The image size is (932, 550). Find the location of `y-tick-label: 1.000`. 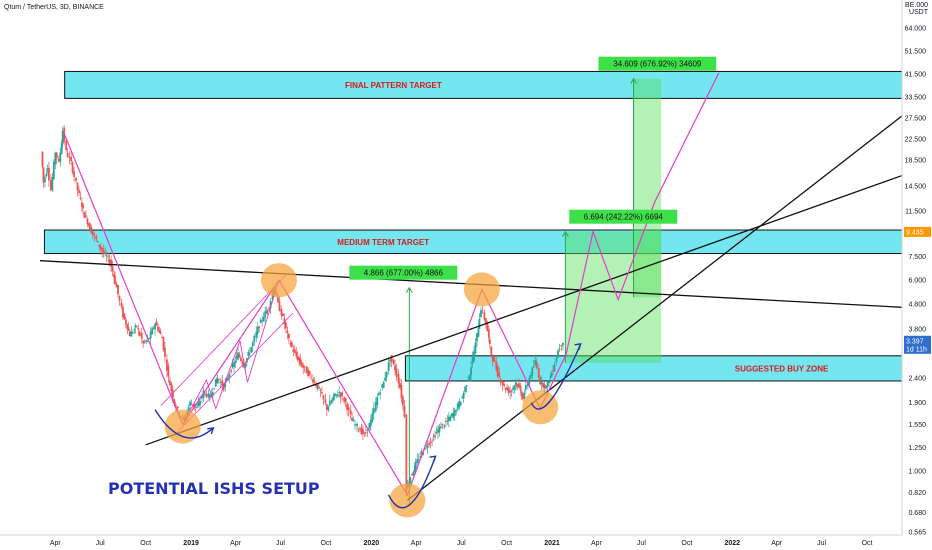

y-tick-label: 1.000 is located at coordinates (917, 472).